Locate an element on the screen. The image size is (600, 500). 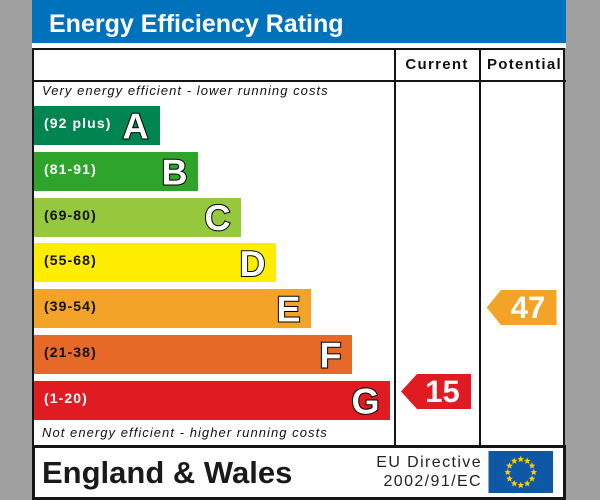
svg-text: D is located at coordinates (253, 263).